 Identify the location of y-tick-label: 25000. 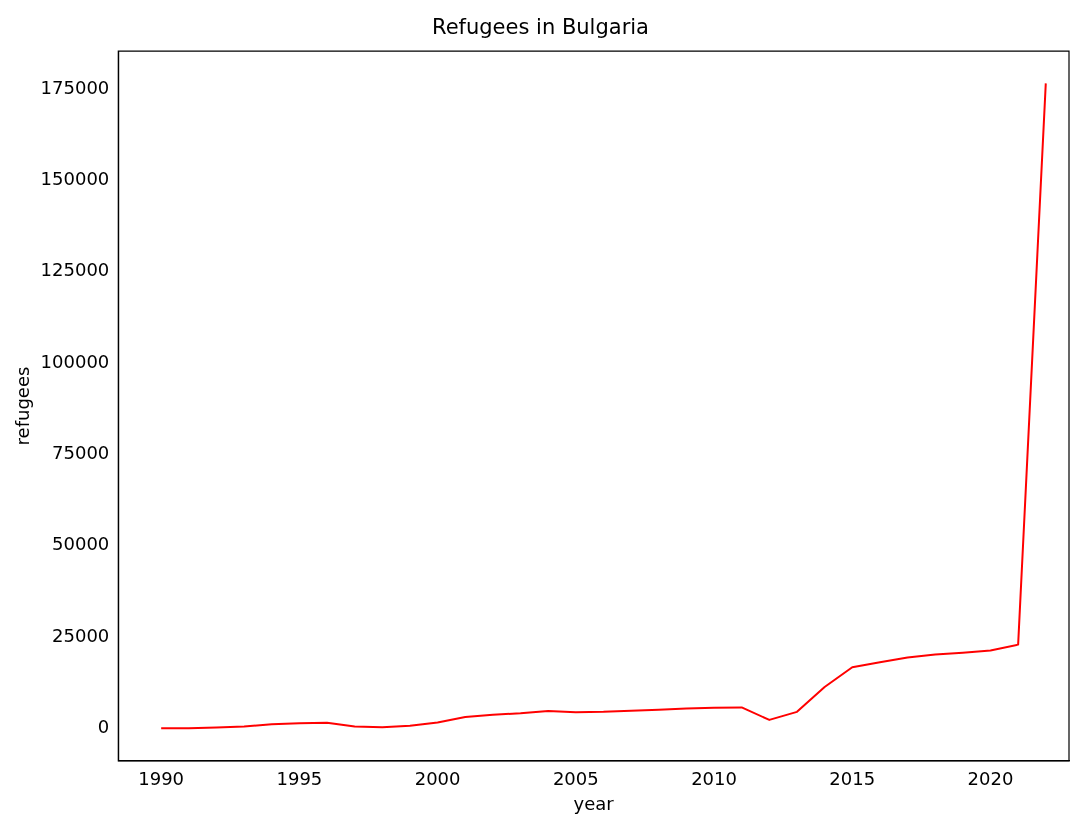
(81, 635).